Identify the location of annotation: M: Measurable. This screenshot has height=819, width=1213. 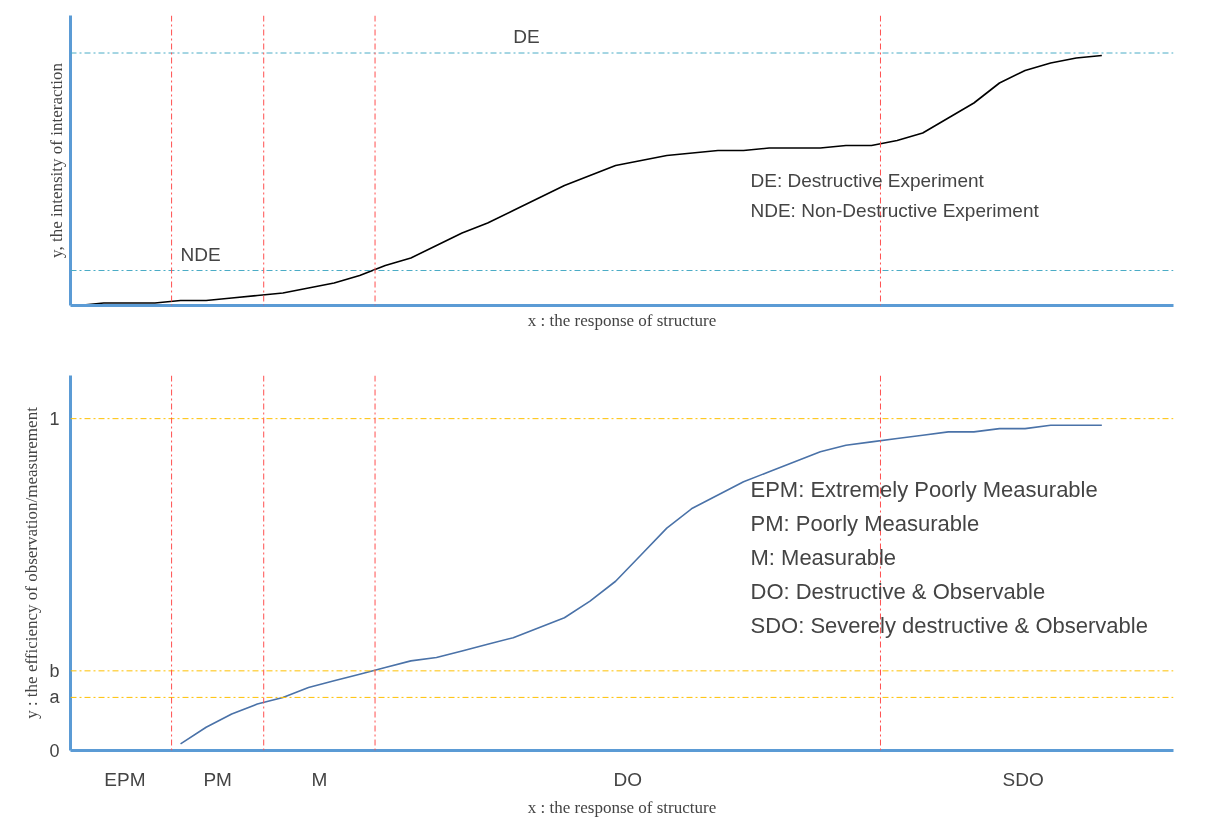
(823, 557).